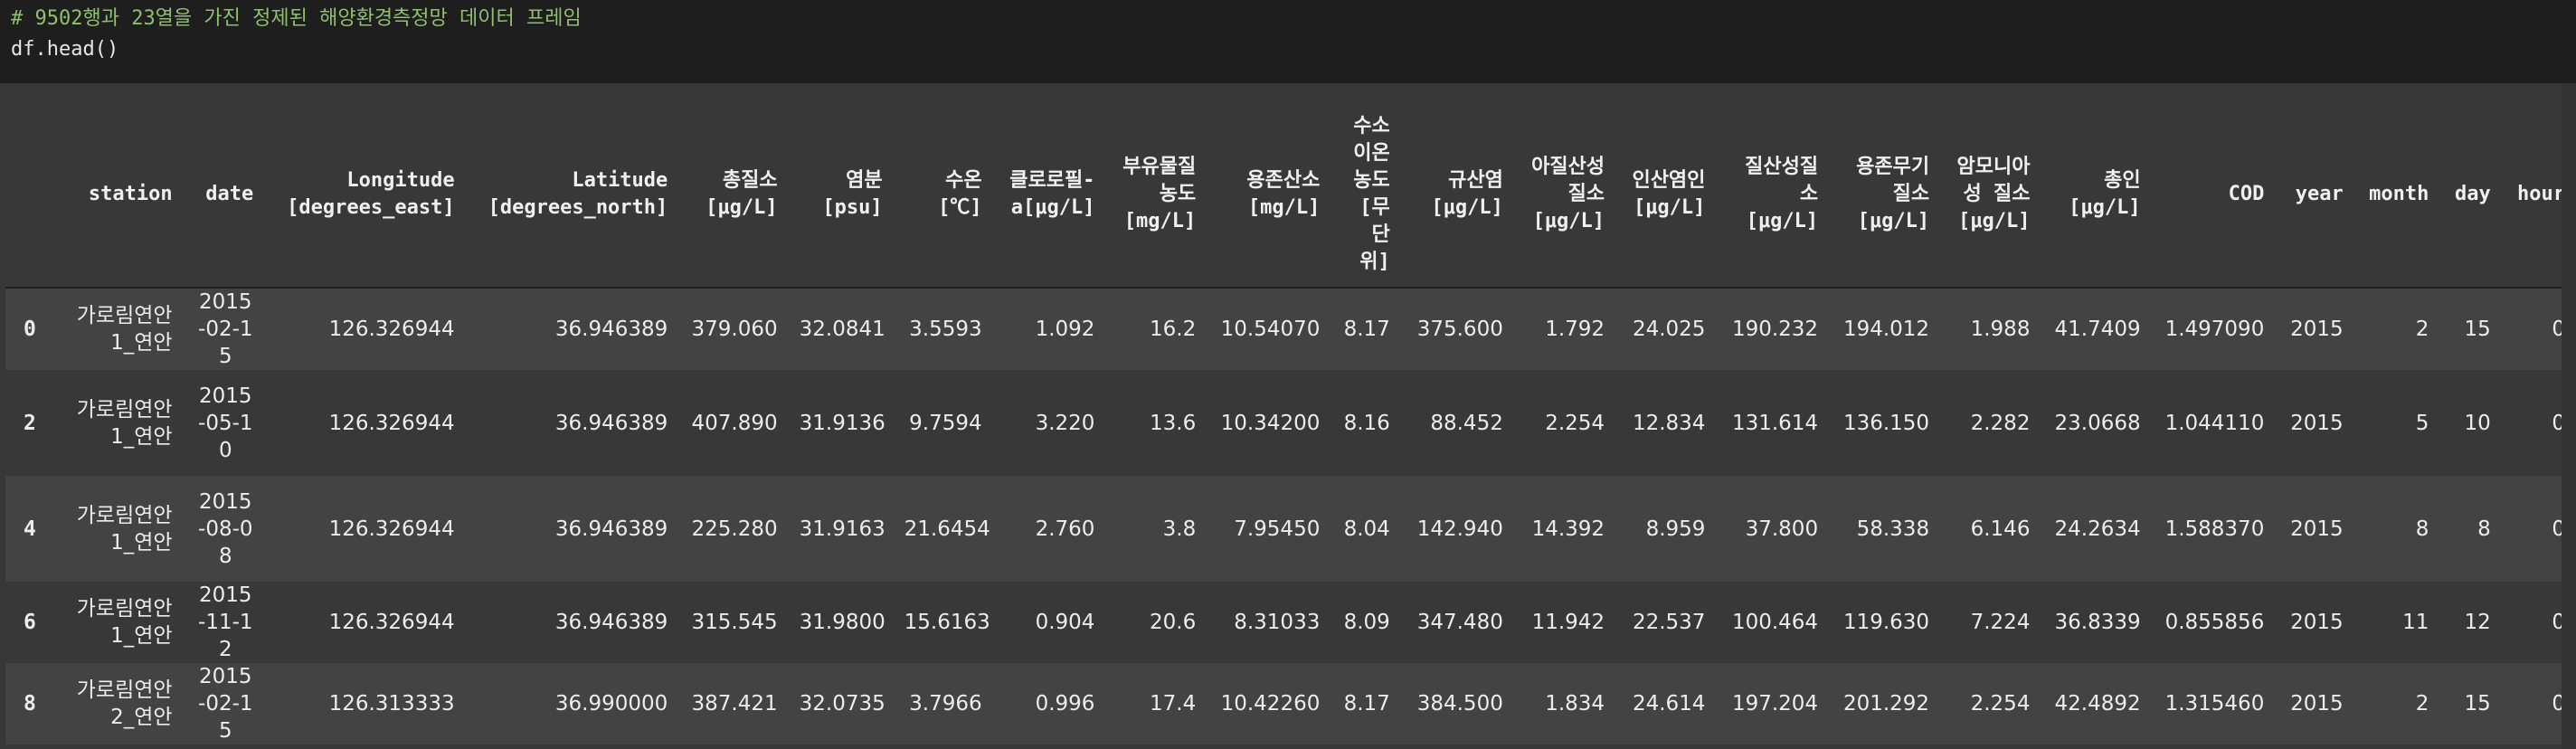 This screenshot has width=2576, height=749. Describe the element at coordinates (1457, 703) in the screenshot. I see `table-cell: 384.500` at that location.